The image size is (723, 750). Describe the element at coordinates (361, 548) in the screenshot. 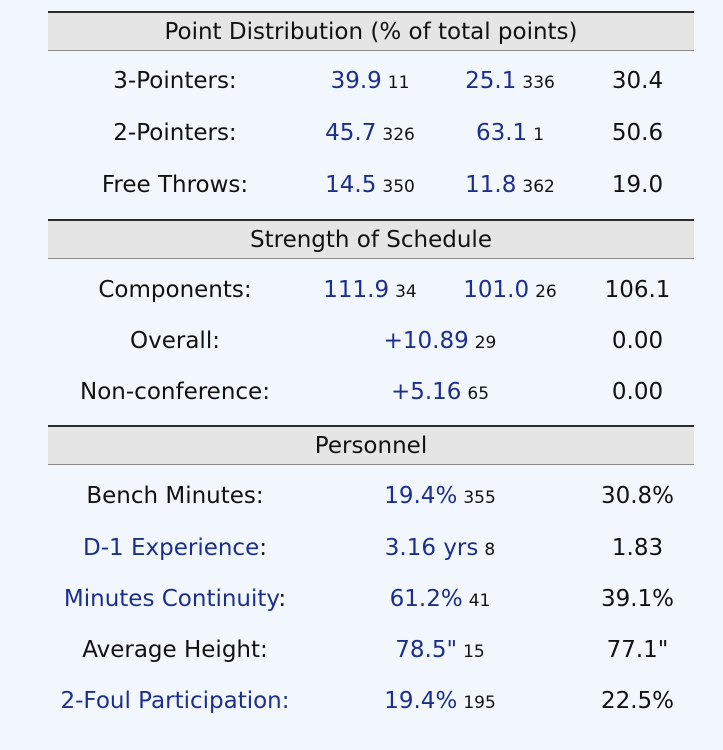

I see `table-row-d1-experience: D-1 Experience: 3.16 yrs 8 1.83` at that location.